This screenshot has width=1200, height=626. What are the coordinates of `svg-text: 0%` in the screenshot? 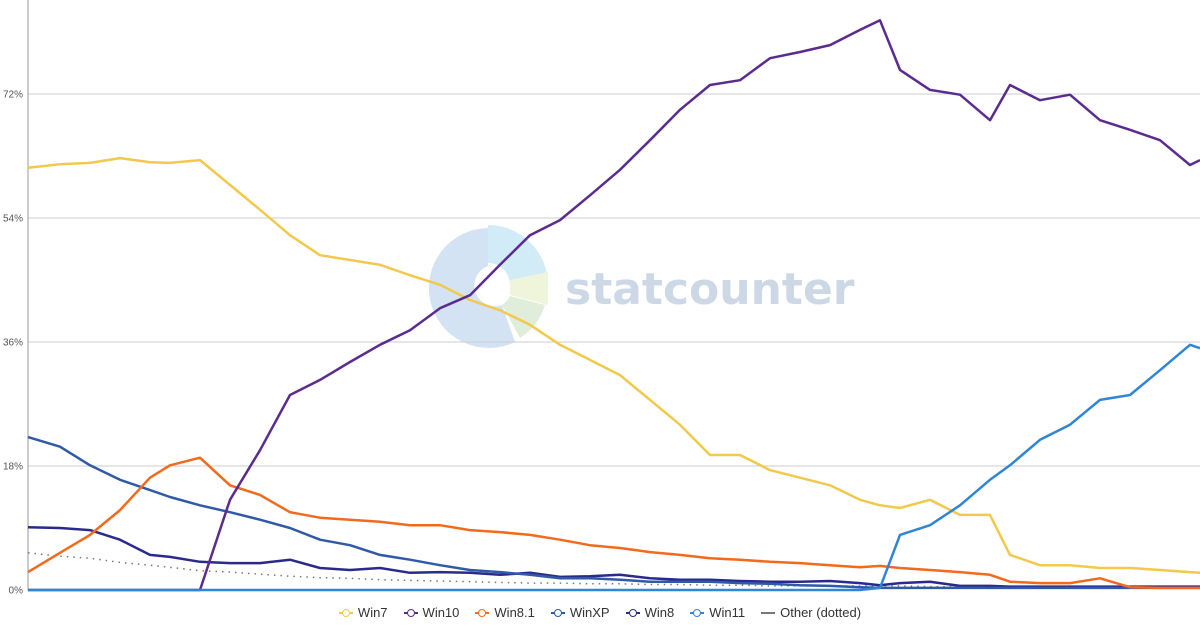 It's located at (16, 591).